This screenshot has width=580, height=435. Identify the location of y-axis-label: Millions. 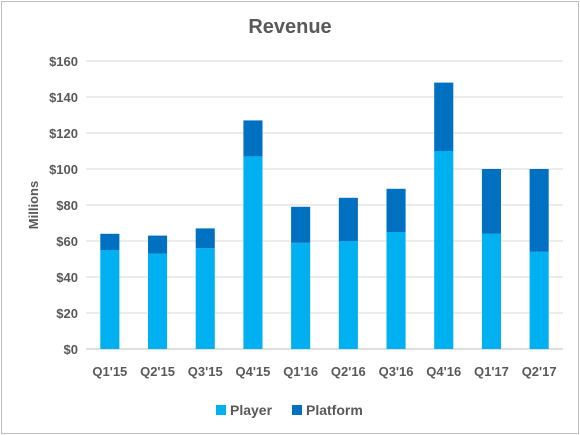
(33, 205).